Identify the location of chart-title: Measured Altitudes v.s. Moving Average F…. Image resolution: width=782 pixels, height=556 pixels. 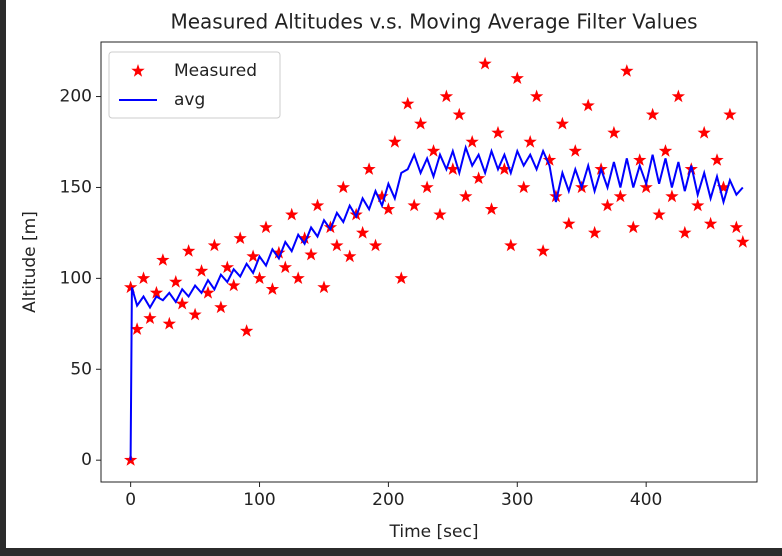
(433, 22).